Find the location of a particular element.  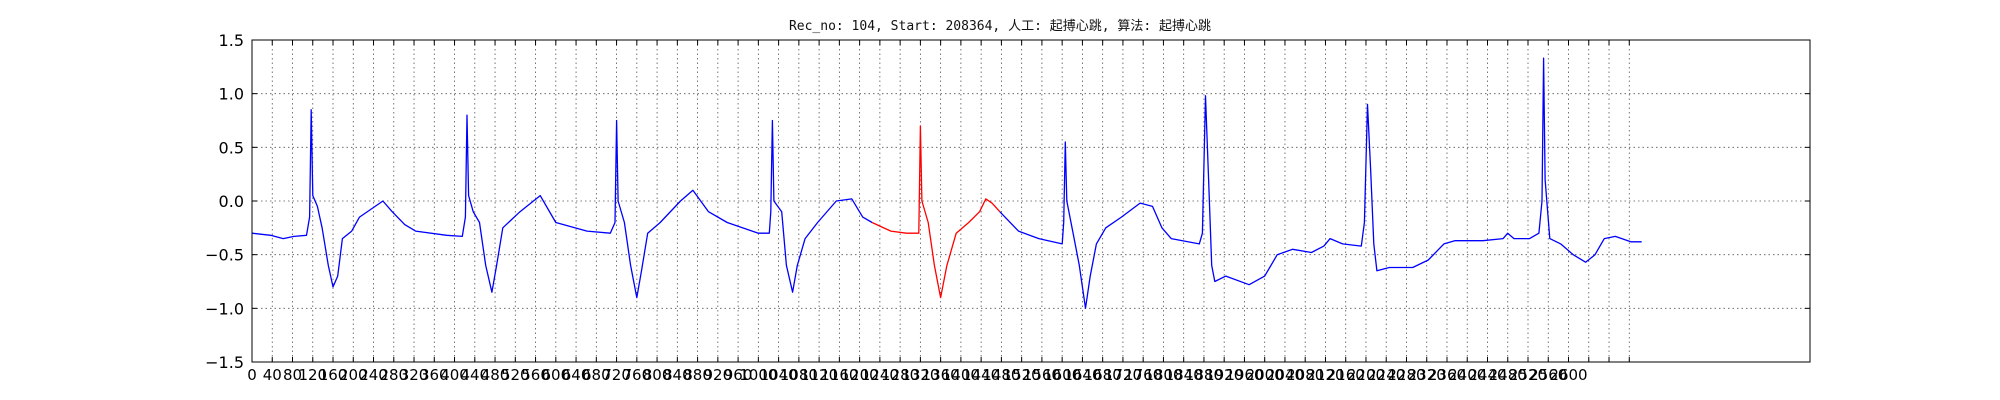

x-tick-label: 880 is located at coordinates (697, 375).